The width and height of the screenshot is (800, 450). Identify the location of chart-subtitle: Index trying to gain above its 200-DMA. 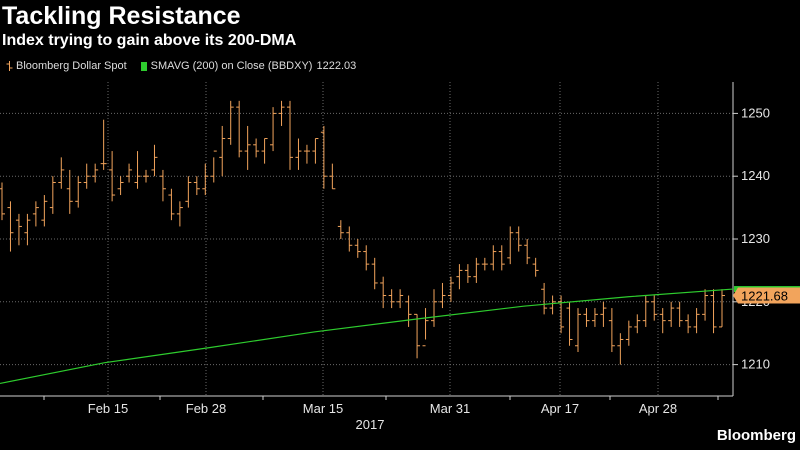
(149, 40).